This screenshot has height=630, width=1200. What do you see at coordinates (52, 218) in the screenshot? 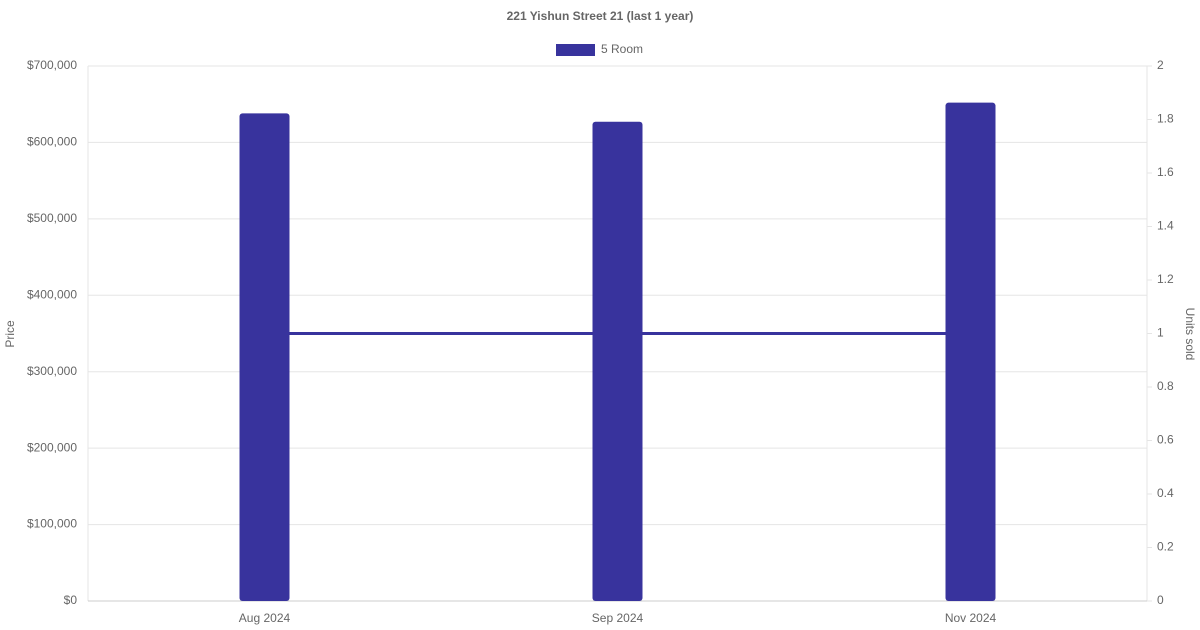
I see `y-tick-label: $500,000` at bounding box center [52, 218].